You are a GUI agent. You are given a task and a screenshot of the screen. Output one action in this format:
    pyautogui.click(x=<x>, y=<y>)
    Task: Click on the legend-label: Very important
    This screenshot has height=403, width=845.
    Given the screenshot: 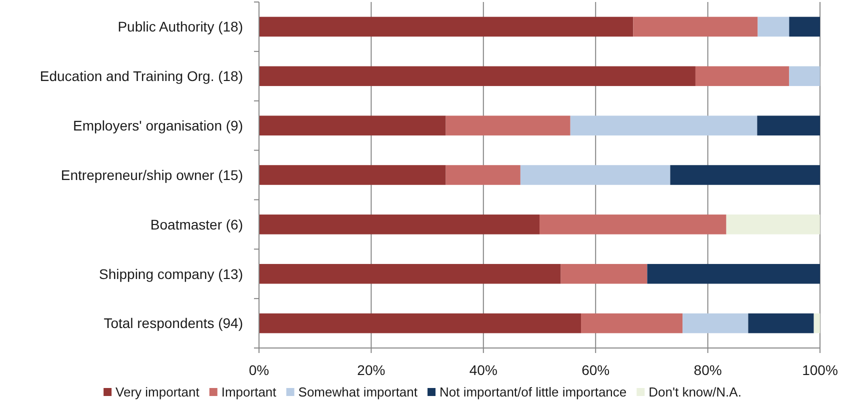 What is the action you would take?
    pyautogui.click(x=158, y=392)
    